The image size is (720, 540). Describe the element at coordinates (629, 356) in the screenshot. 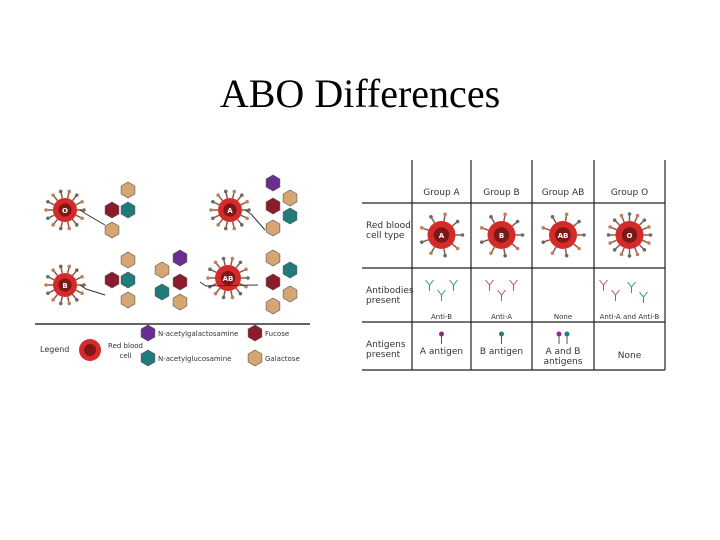

I see `antigen-label: None` at that location.